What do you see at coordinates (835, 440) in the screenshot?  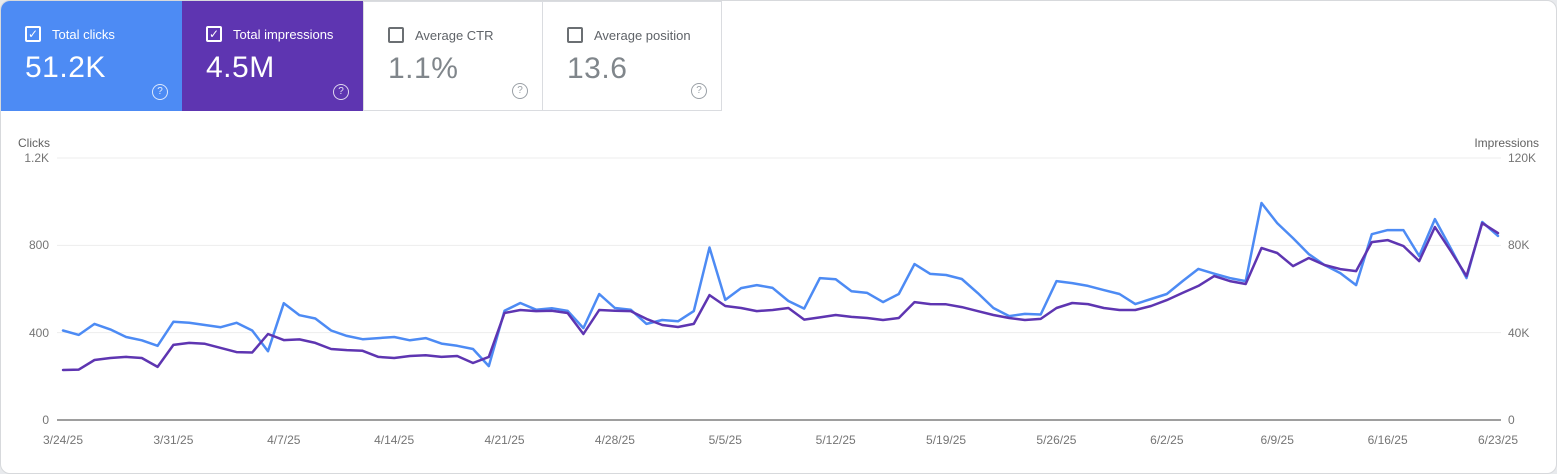 I see `date-label: 5/12/25` at bounding box center [835, 440].